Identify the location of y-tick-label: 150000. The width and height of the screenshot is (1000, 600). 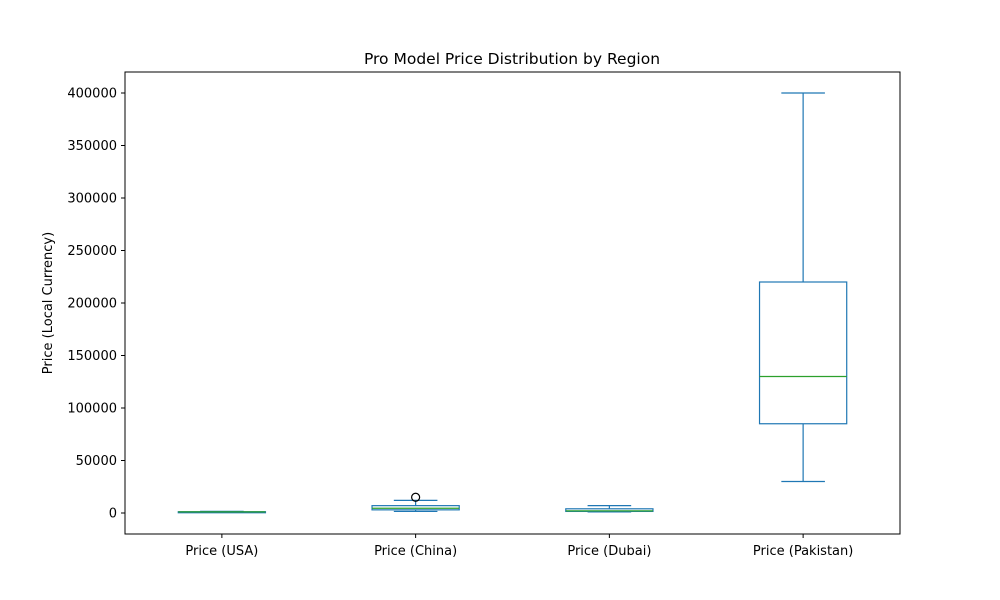
(92, 356).